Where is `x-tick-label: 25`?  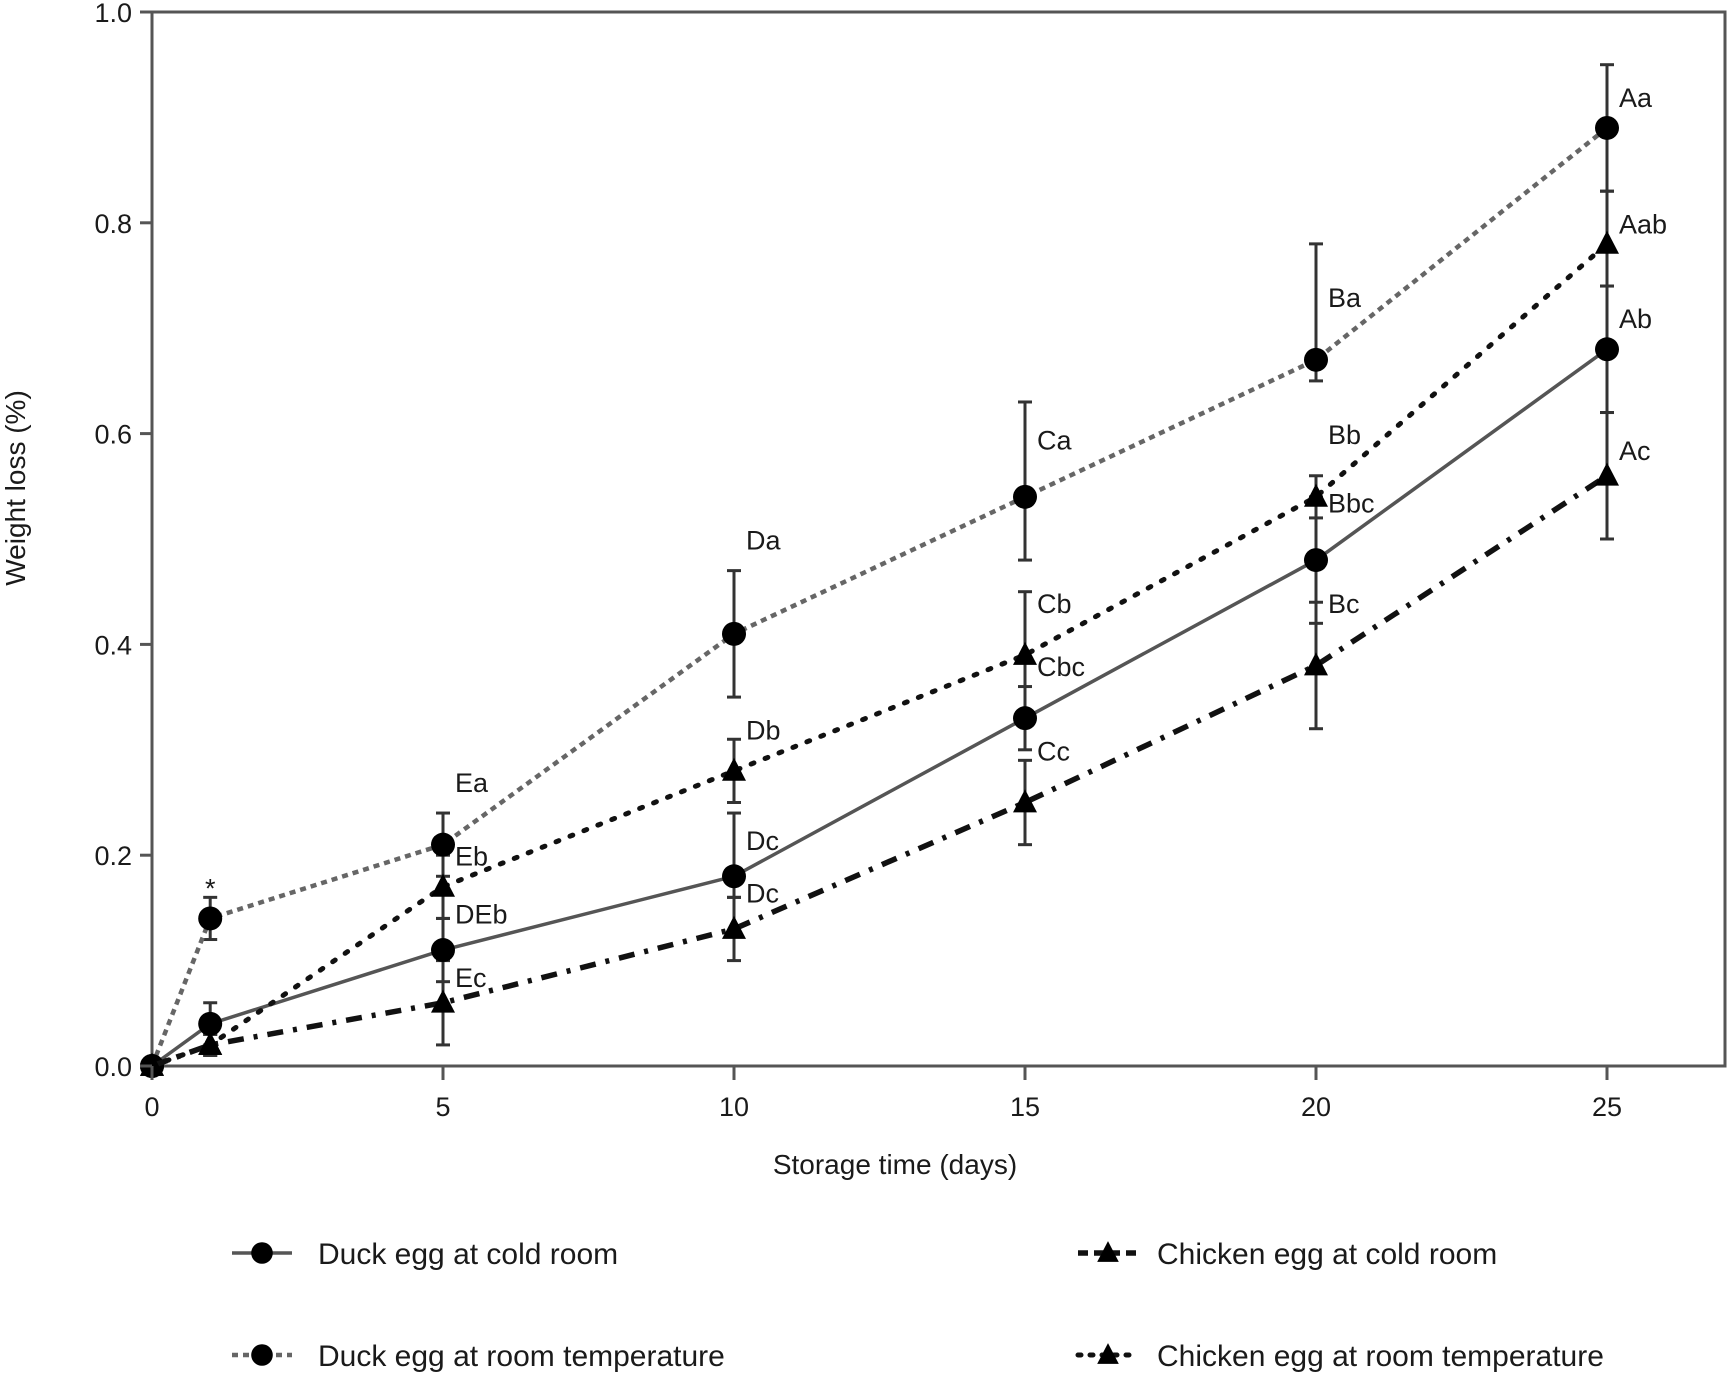 x-tick-label: 25 is located at coordinates (1607, 1107).